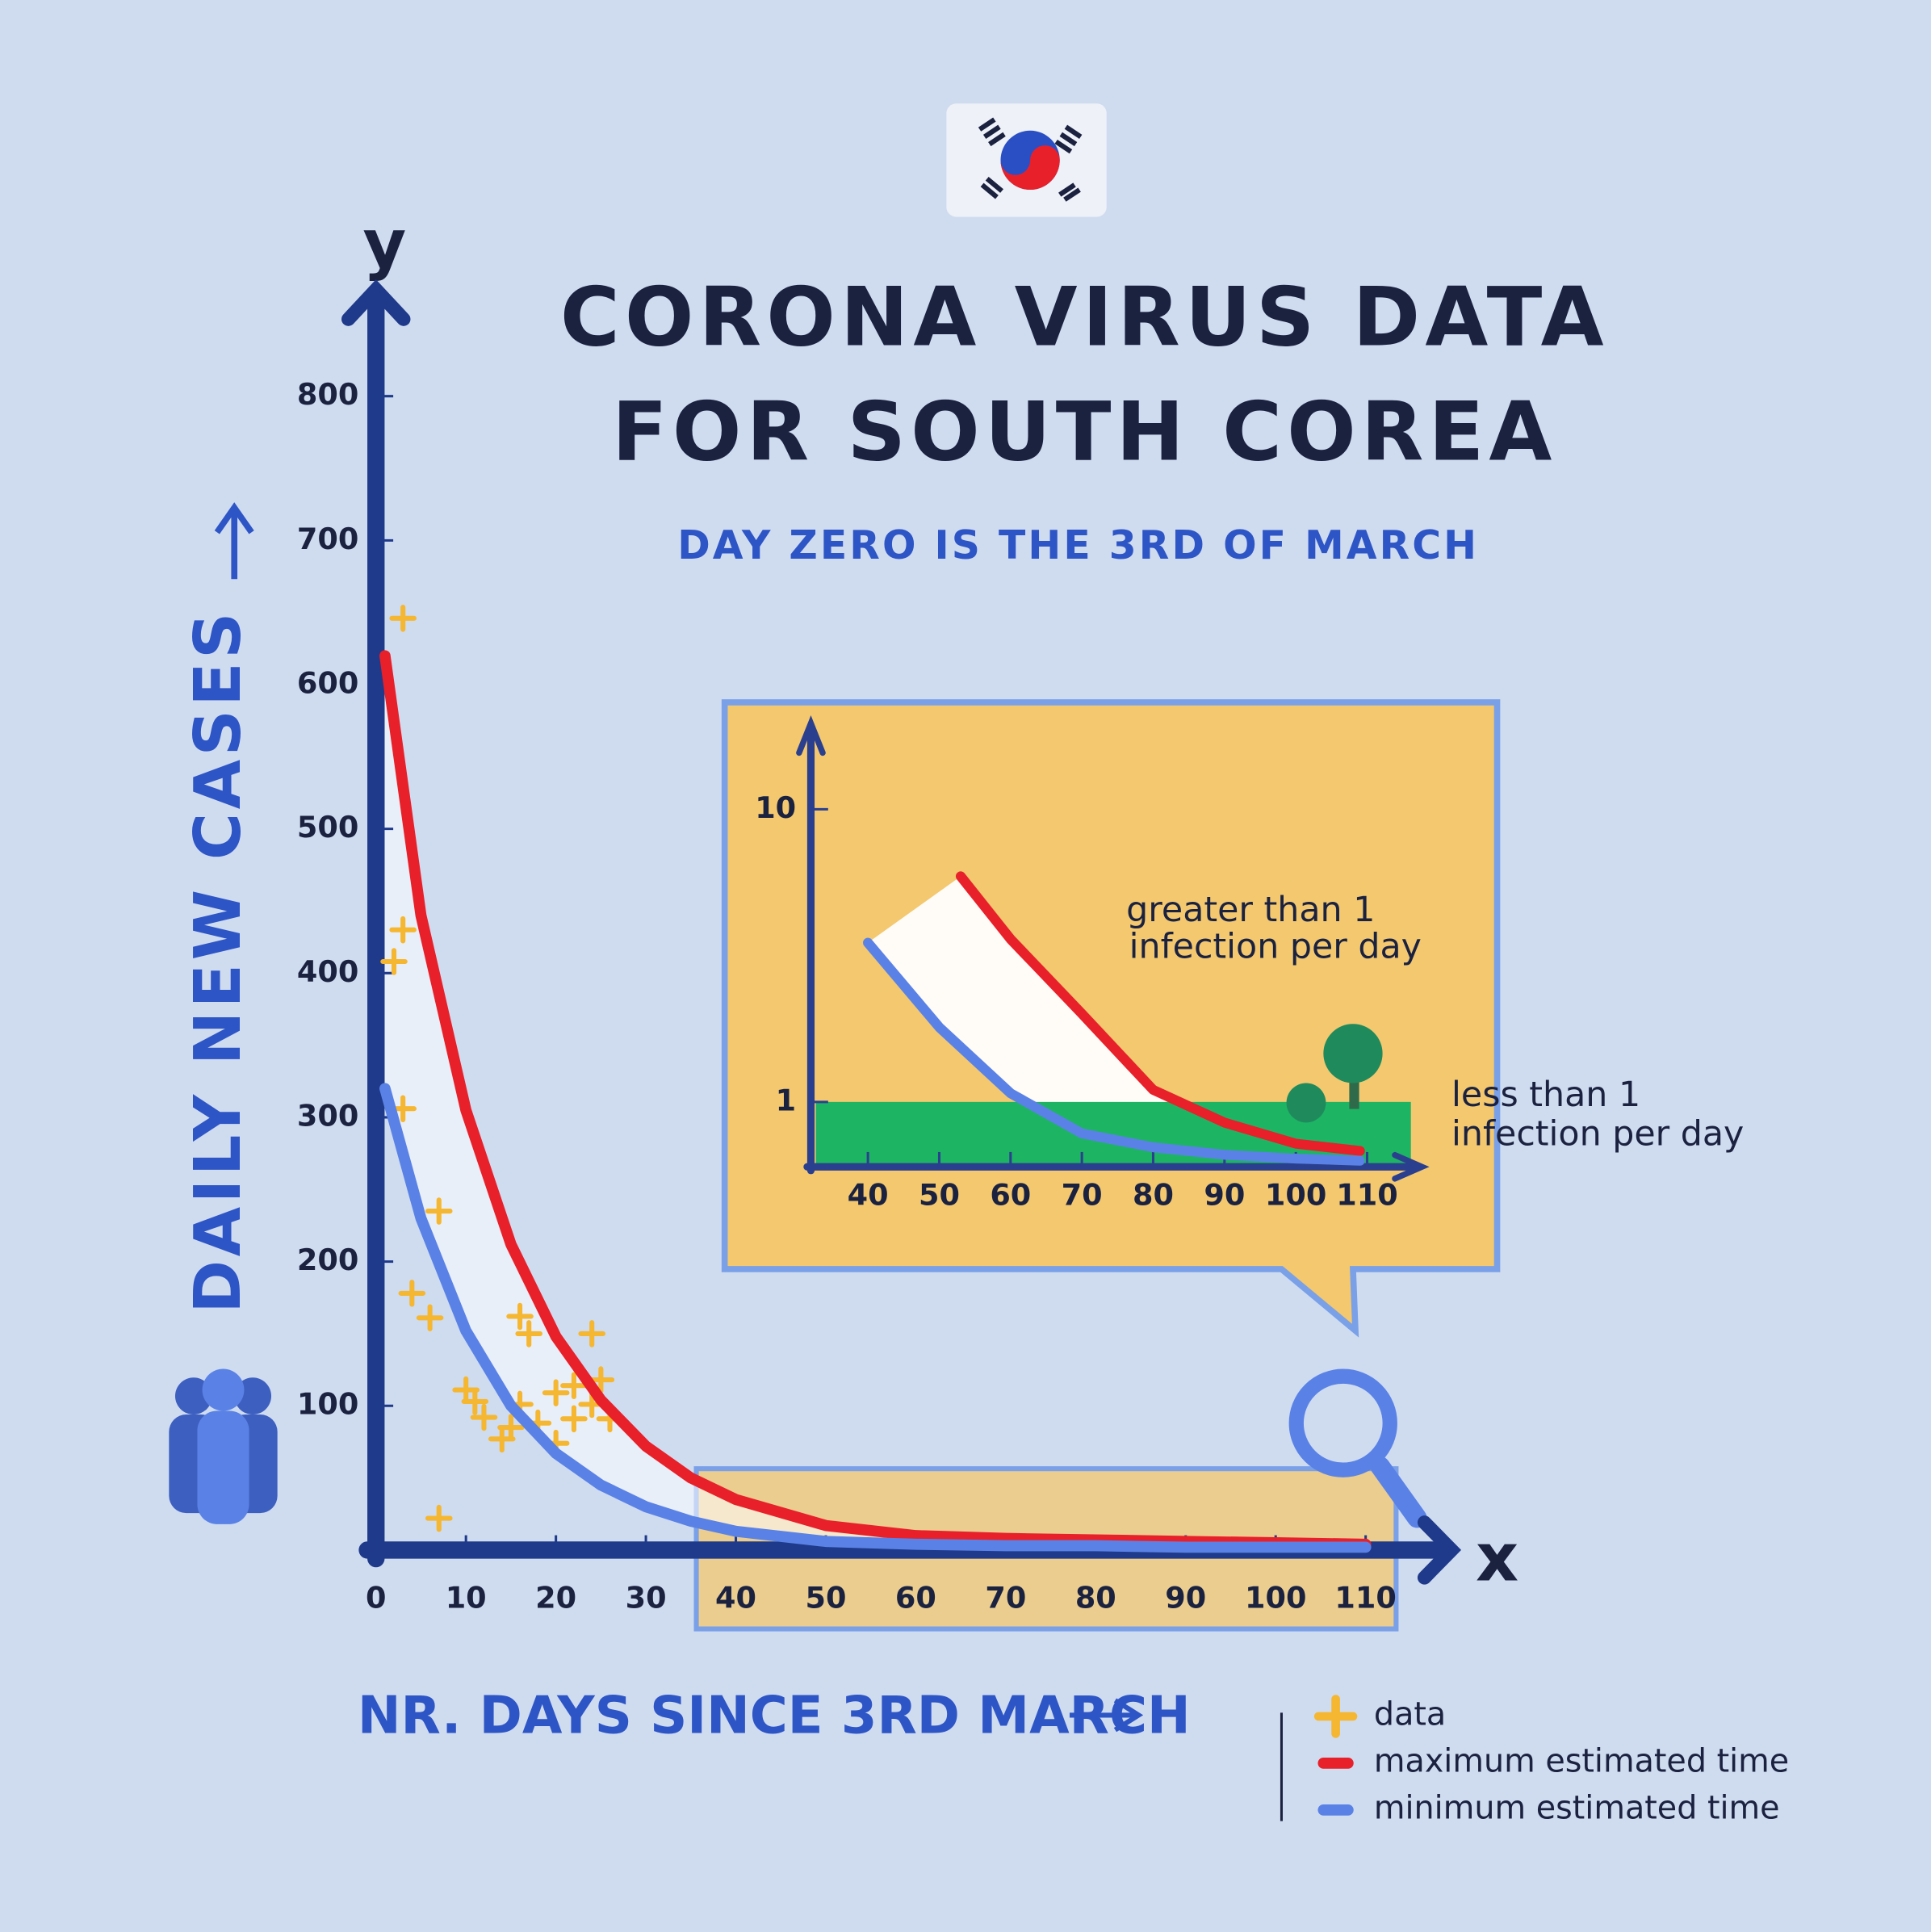 This screenshot has width=1931, height=1932. I want to click on legend-label: maximum estimated time, so click(1581, 1761).